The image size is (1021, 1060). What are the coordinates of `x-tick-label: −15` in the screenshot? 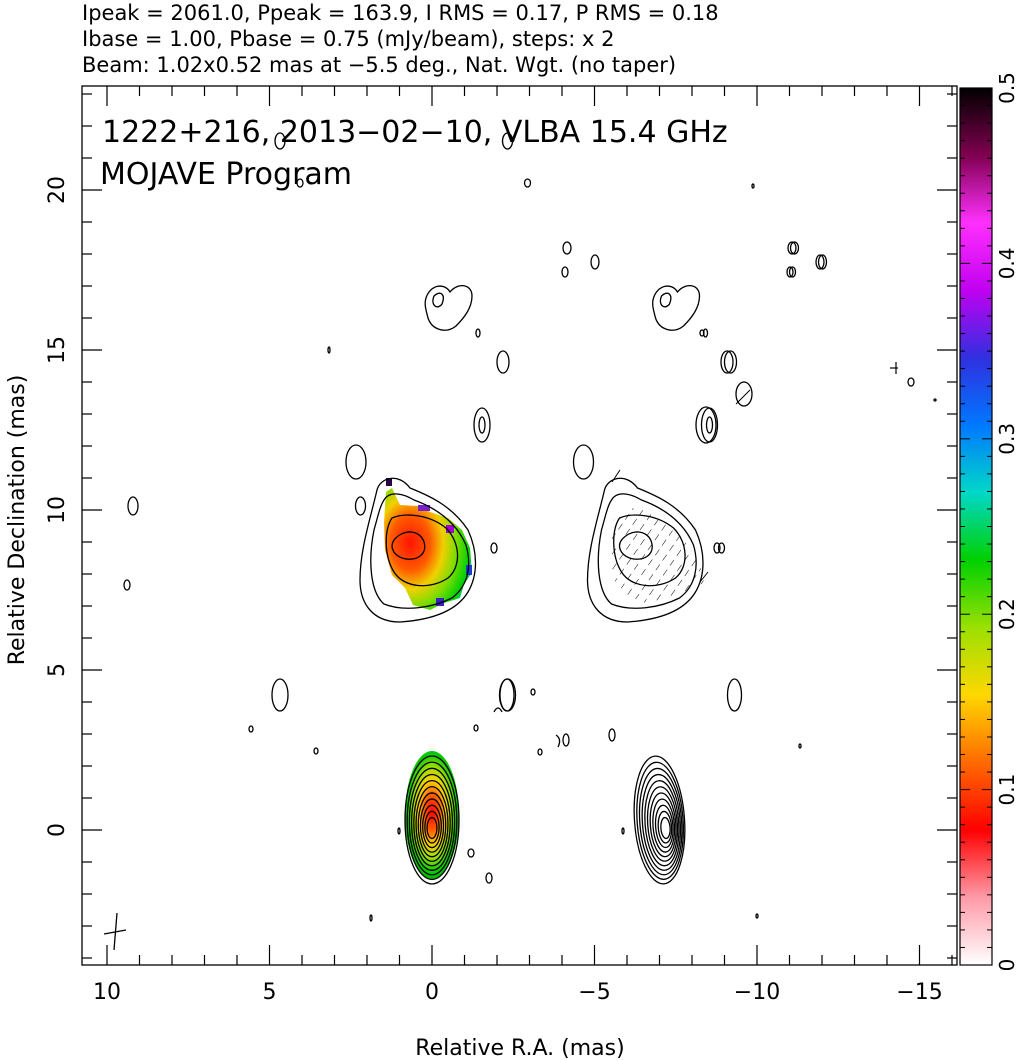 It's located at (919, 992).